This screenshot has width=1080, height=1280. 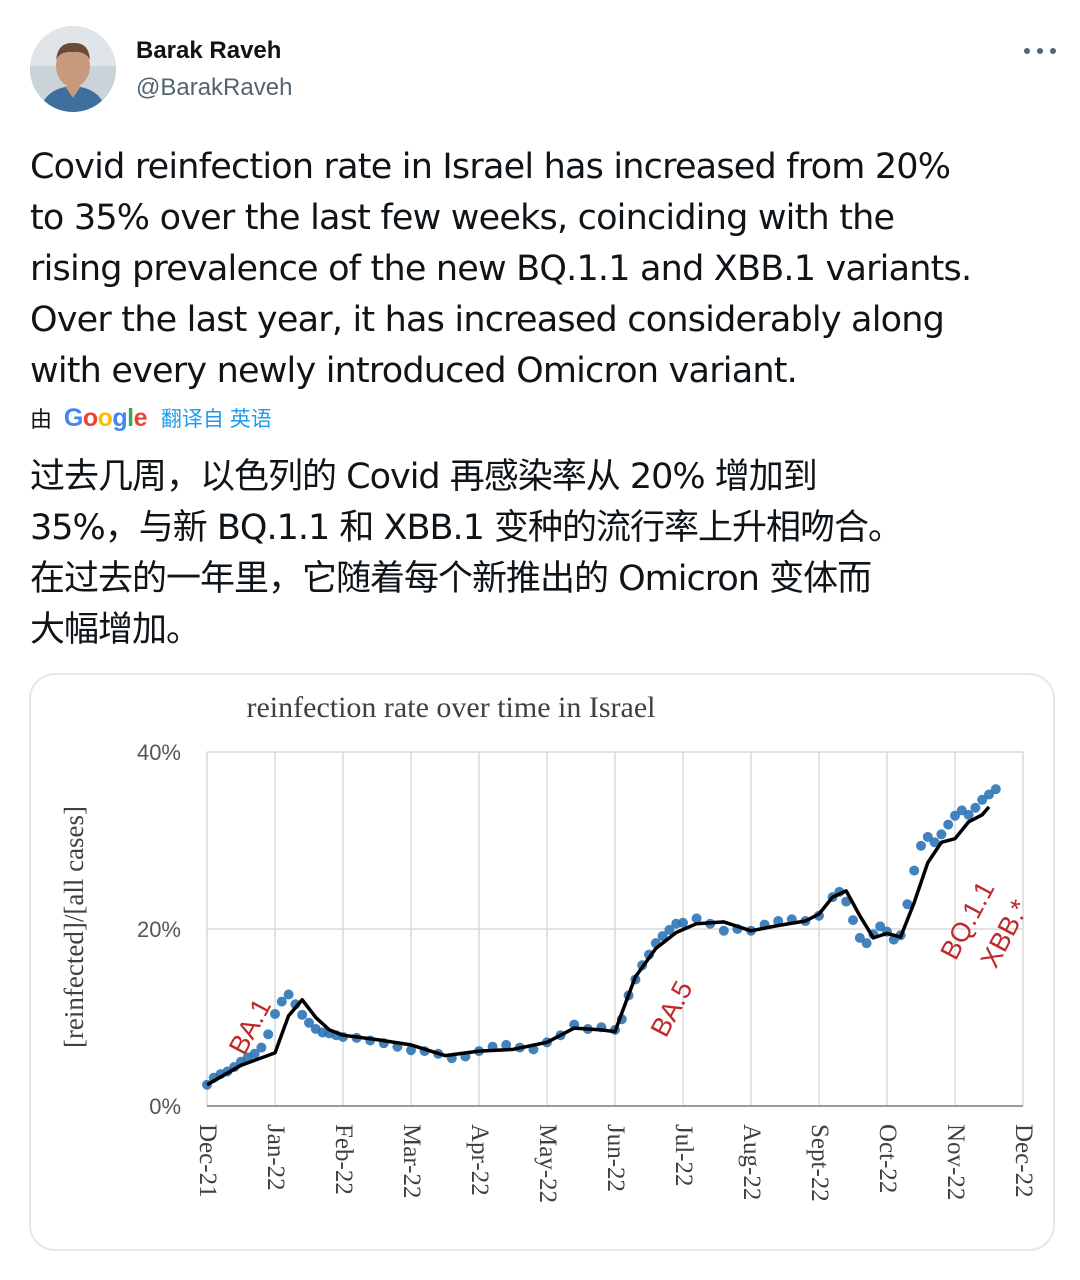 I want to click on translated-text-line: 35%，与新 BQ.1.1 和 XBB.1 变种的流行率上升相吻合。, so click(x=466, y=528).